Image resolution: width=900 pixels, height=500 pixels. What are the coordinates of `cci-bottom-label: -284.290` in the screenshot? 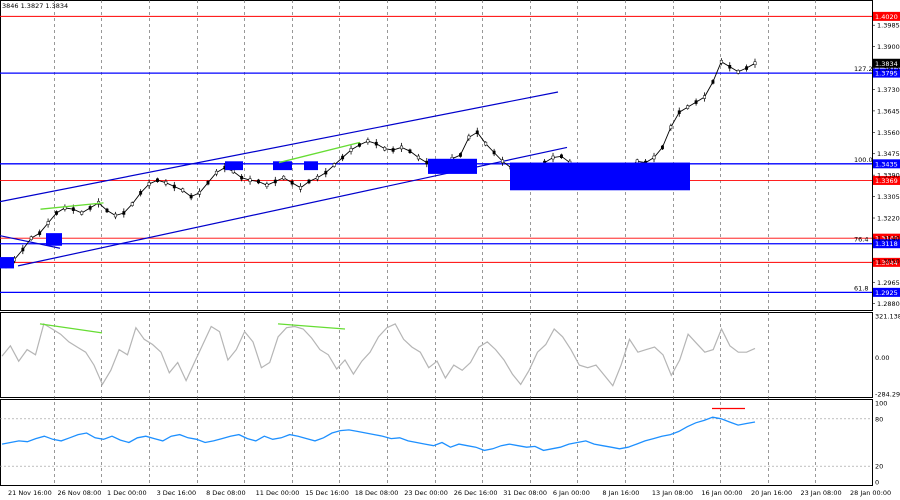 It's located at (887, 395).